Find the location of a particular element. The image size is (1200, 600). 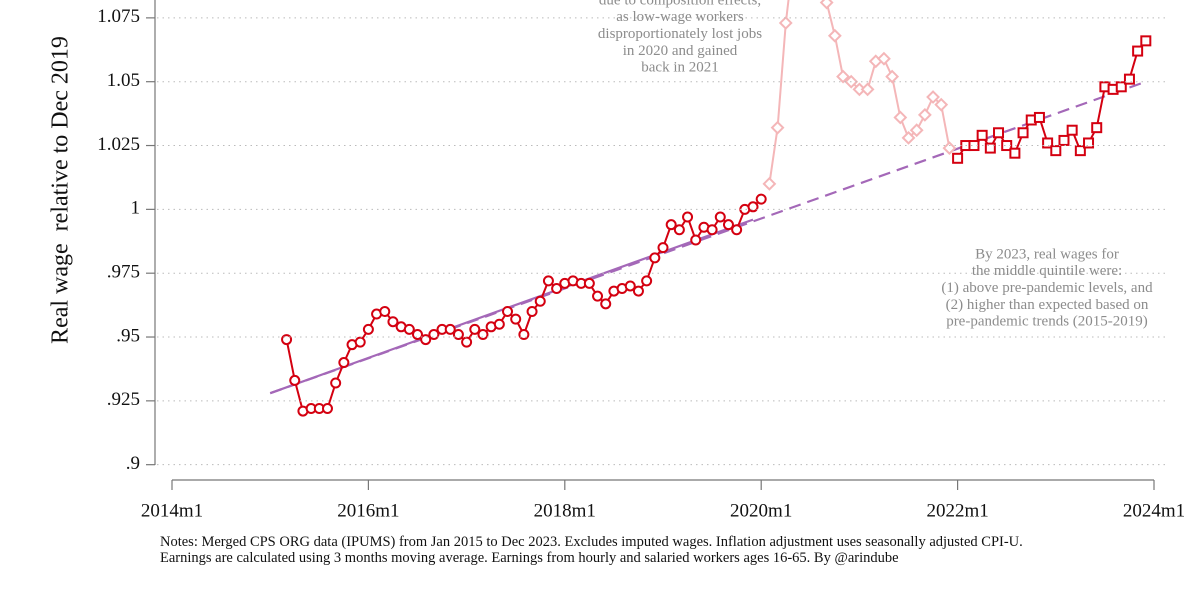

y-tick-label: .975 is located at coordinates (123, 272).